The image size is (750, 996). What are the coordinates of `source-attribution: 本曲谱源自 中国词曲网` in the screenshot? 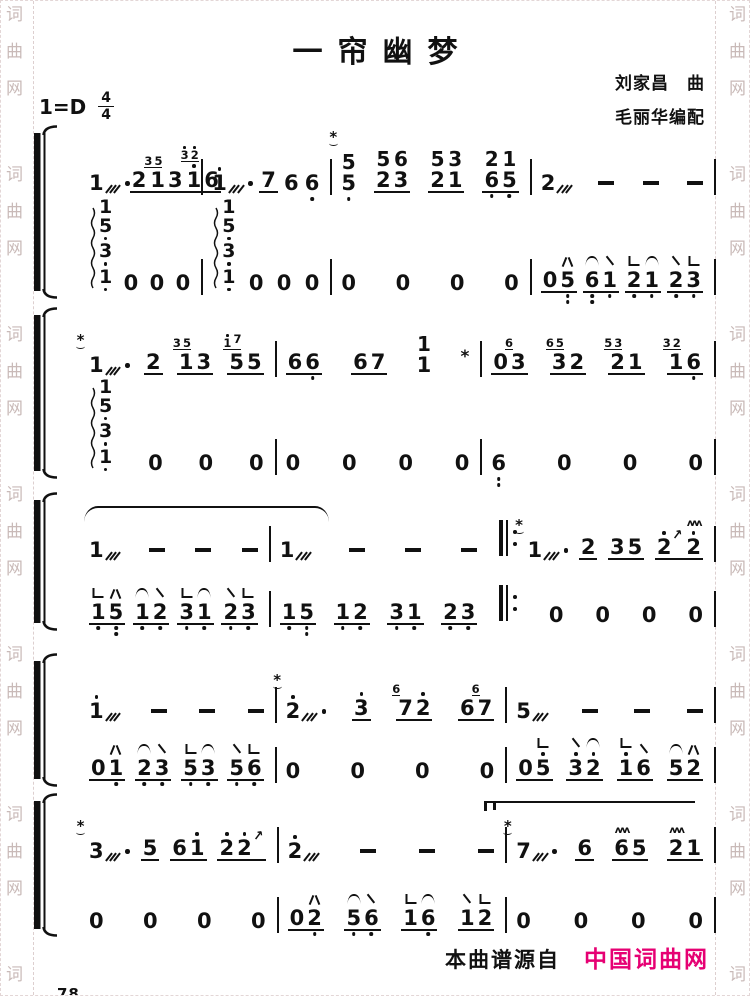 It's located at (577, 957).